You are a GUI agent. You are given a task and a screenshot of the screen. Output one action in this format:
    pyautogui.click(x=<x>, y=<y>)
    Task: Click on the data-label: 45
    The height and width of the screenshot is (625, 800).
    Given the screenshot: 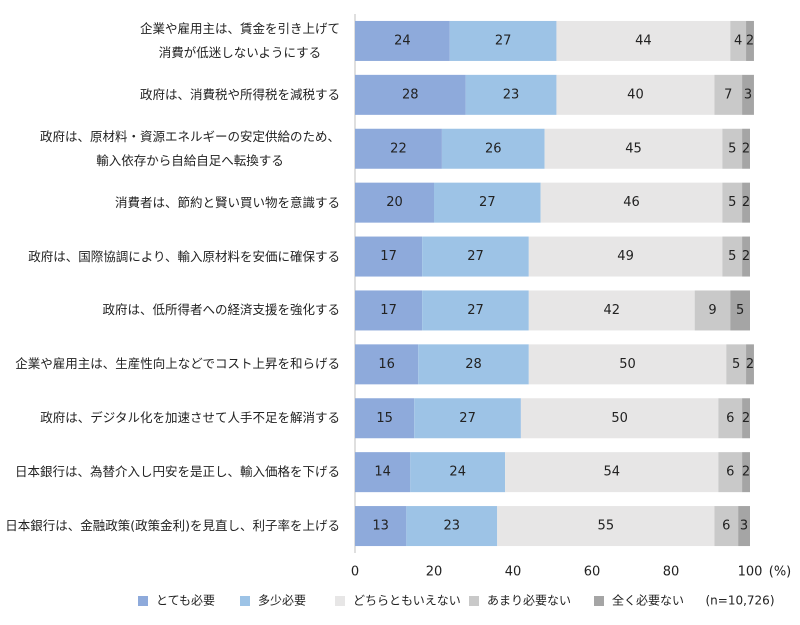 What is the action you would take?
    pyautogui.click(x=633, y=148)
    